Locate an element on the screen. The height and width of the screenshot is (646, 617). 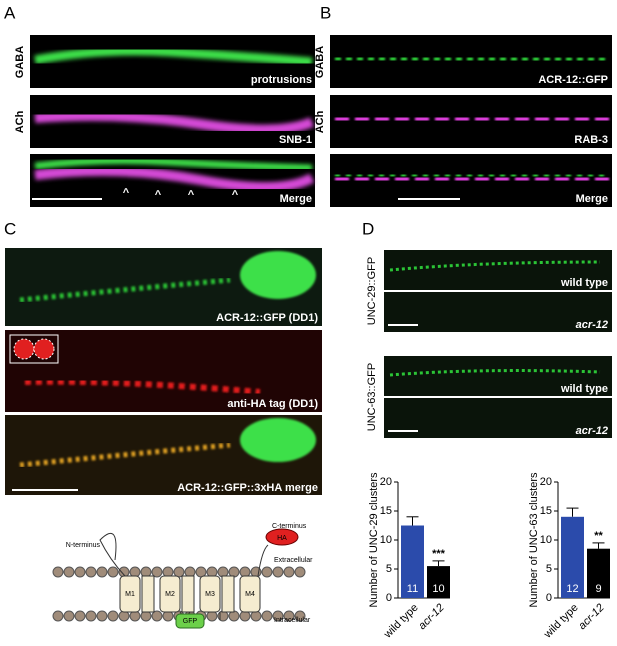
row-label: UNC-29::GFP is located at coordinates (372, 291).